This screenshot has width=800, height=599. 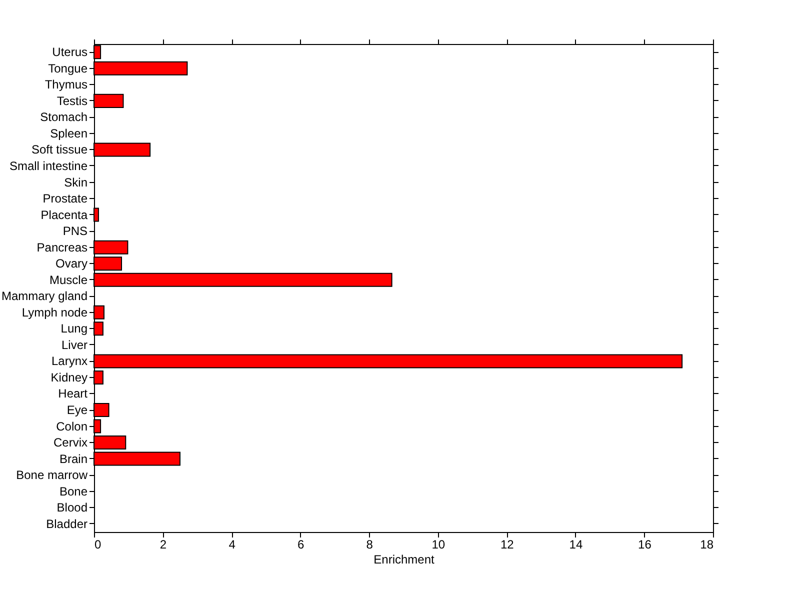 What do you see at coordinates (44, 296) in the screenshot?
I see `y-tick-label: Mammary gland` at bounding box center [44, 296].